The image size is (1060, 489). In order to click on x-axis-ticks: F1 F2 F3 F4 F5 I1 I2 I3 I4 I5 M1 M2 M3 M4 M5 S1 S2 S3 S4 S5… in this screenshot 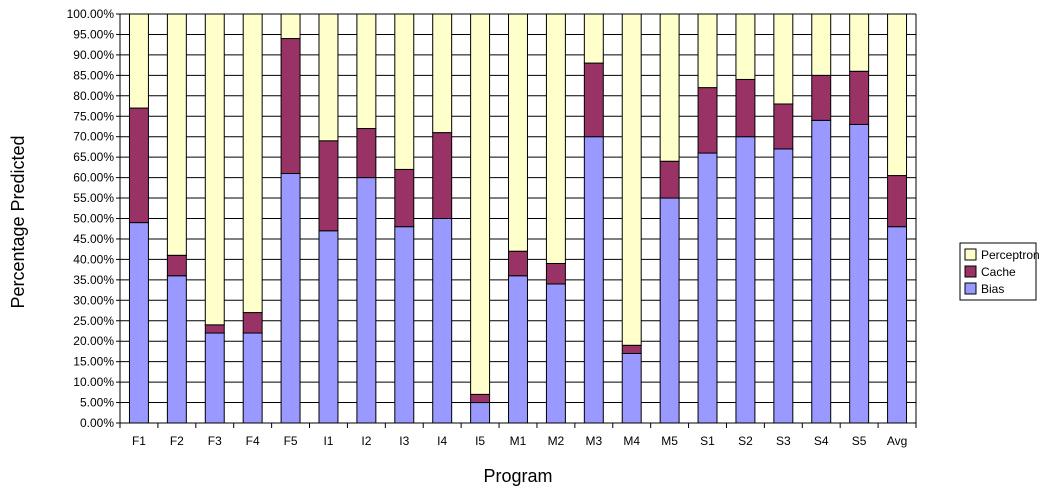, I will do `click(518, 435)`.